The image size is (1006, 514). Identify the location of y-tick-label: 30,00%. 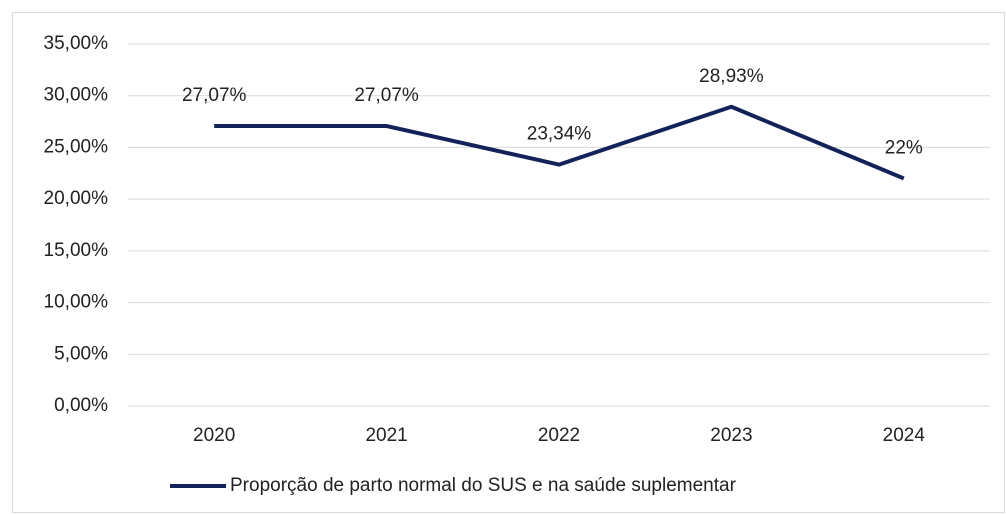
(76, 95).